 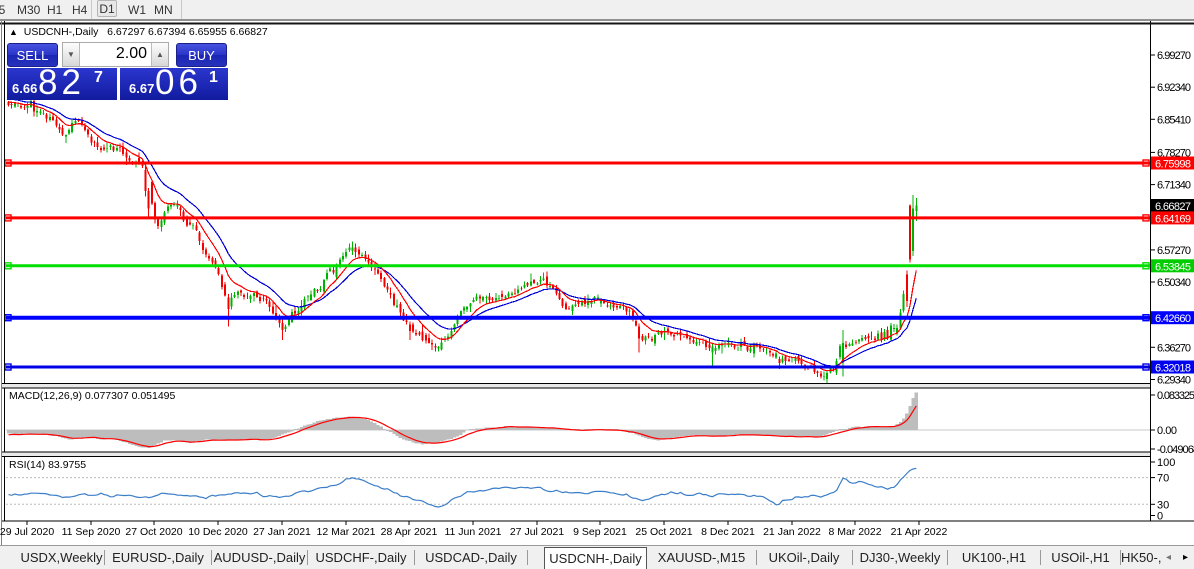 I want to click on svg-text: 30, so click(x=1163, y=505).